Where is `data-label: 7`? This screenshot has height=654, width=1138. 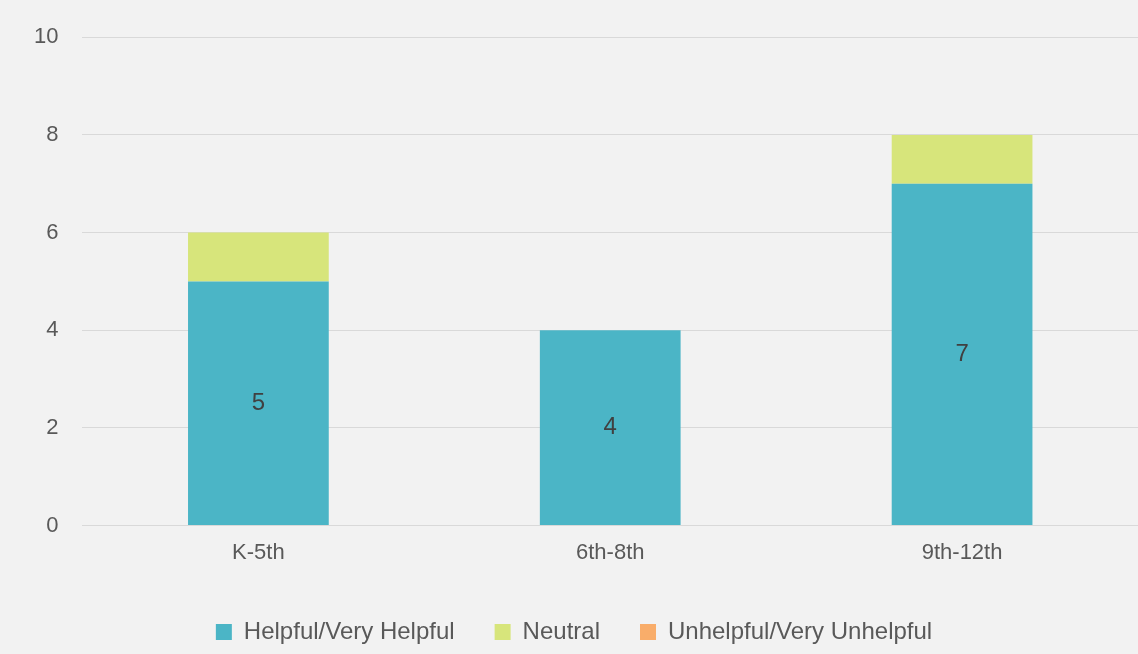
data-label: 7 is located at coordinates (962, 353).